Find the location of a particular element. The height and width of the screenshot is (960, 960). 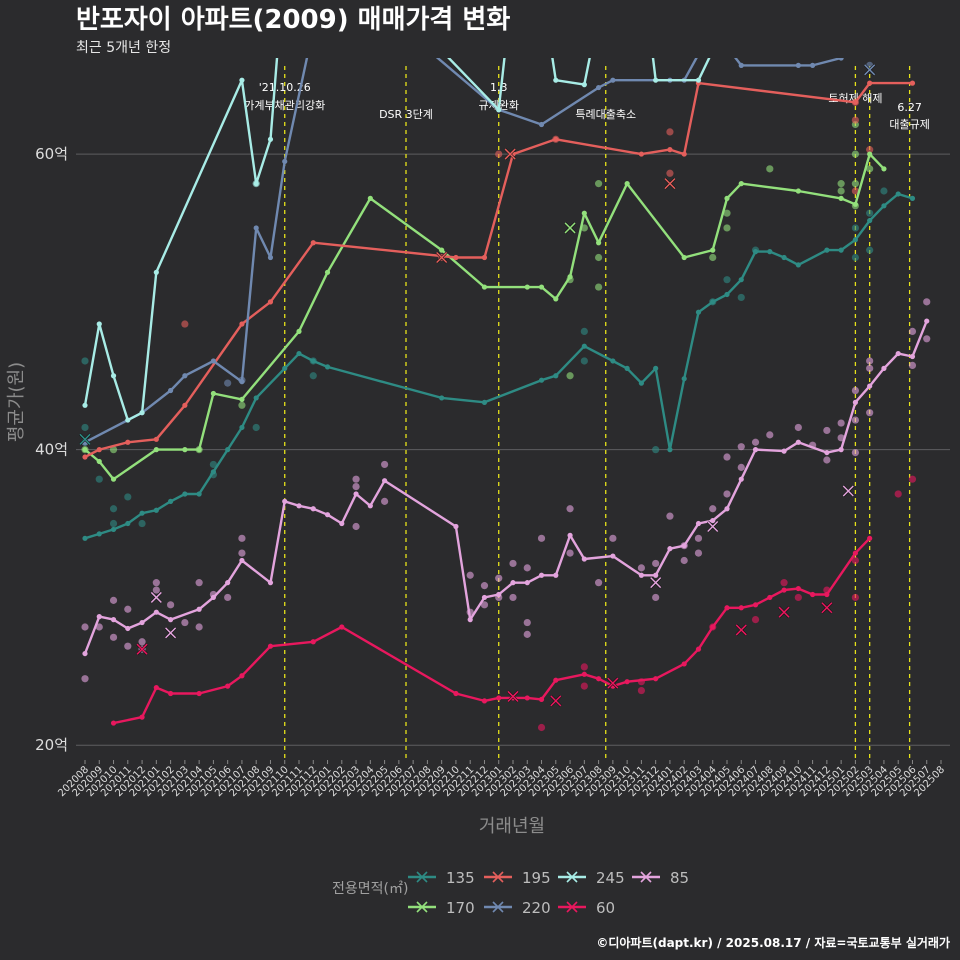

y-tick-40: 40억 is located at coordinates (51, 450).